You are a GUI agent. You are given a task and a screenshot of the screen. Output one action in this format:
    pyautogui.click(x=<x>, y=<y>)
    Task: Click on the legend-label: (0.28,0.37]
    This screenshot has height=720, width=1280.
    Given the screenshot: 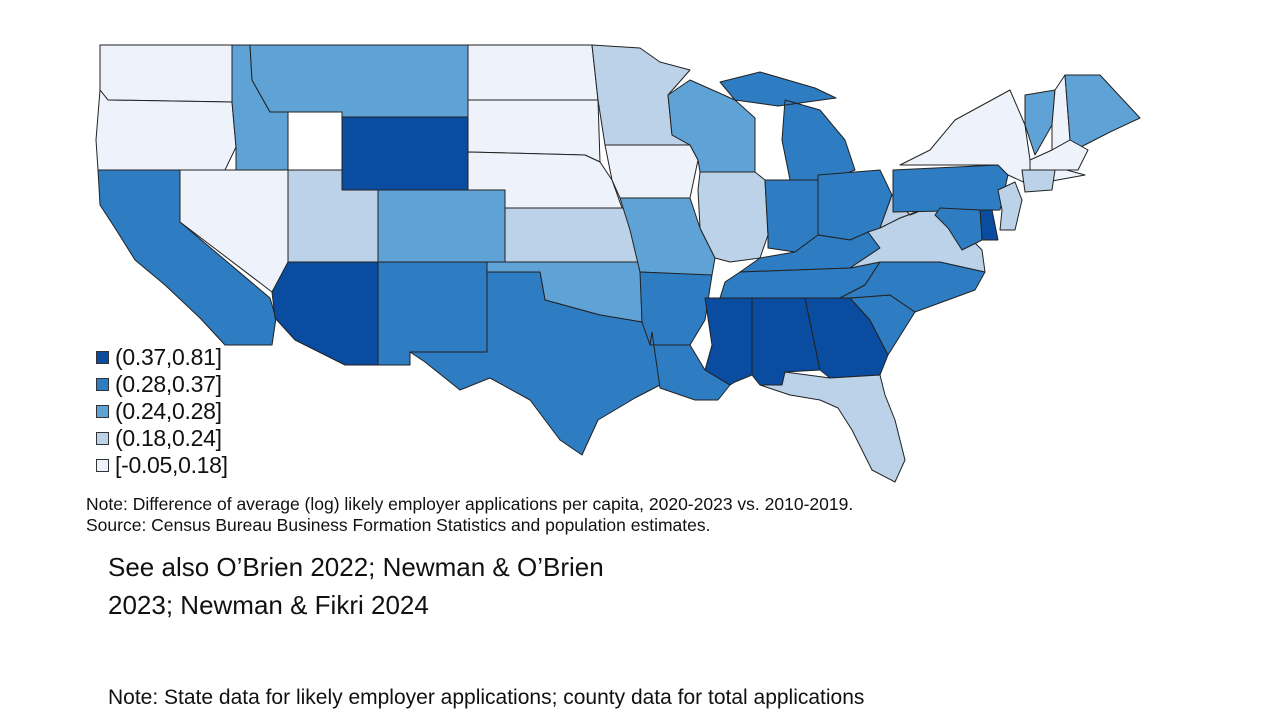 What is the action you would take?
    pyautogui.click(x=168, y=384)
    